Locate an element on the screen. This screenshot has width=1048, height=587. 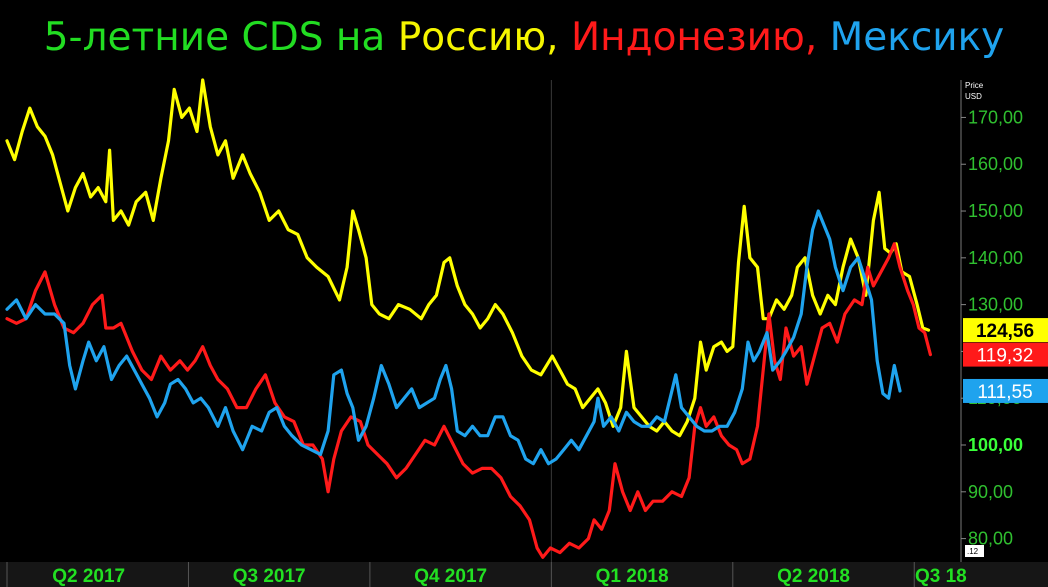
title-part: Мексику is located at coordinates (917, 37).